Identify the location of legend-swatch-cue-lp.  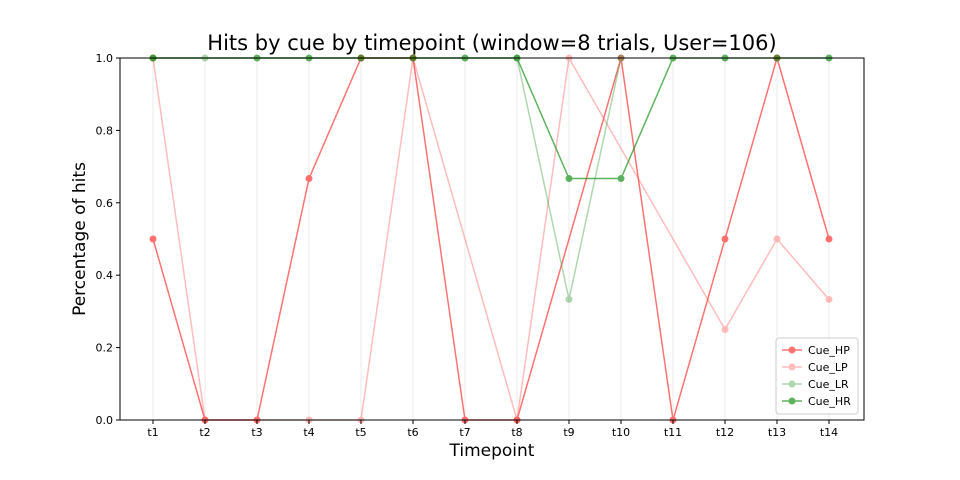
(792, 367).